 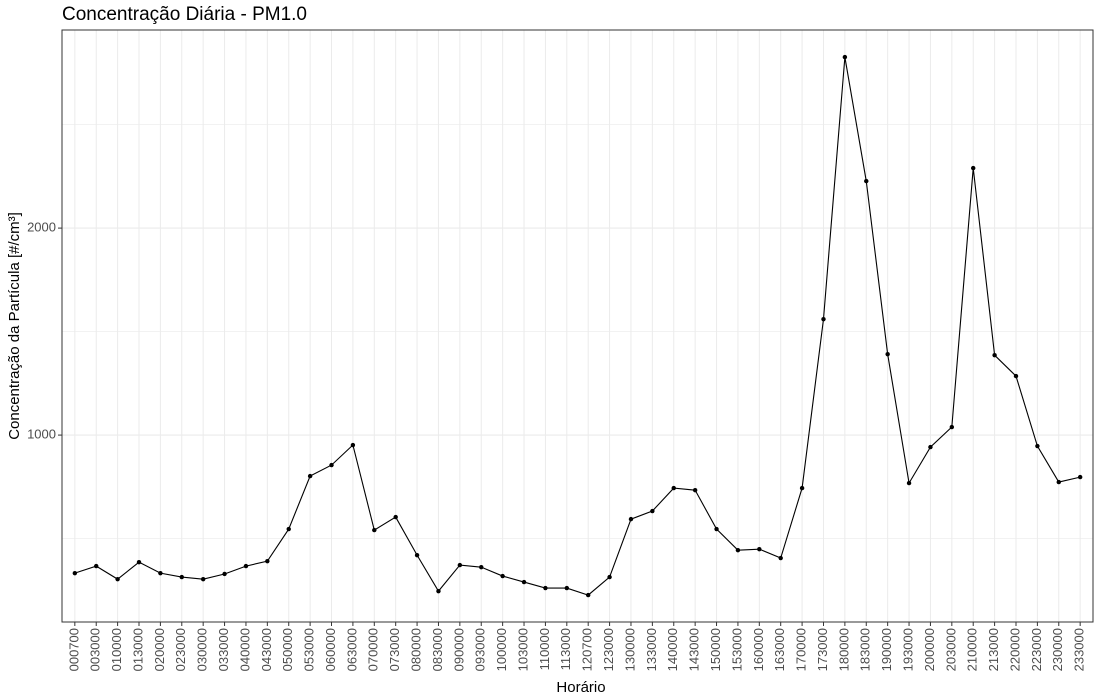 I want to click on x-tick-label: 033000, so click(x=223, y=649).